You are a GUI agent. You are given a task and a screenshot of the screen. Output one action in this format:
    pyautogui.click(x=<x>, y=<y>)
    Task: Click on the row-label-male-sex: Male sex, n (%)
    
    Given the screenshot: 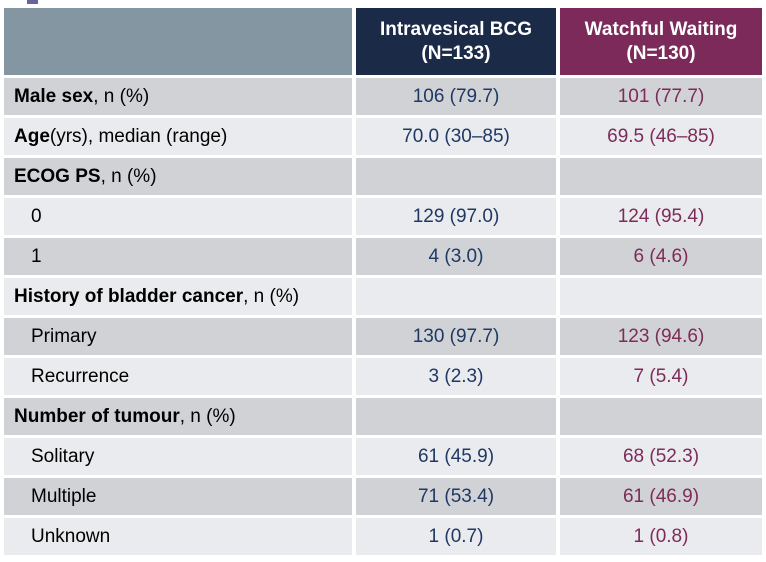 What is the action you would take?
    pyautogui.click(x=178, y=96)
    